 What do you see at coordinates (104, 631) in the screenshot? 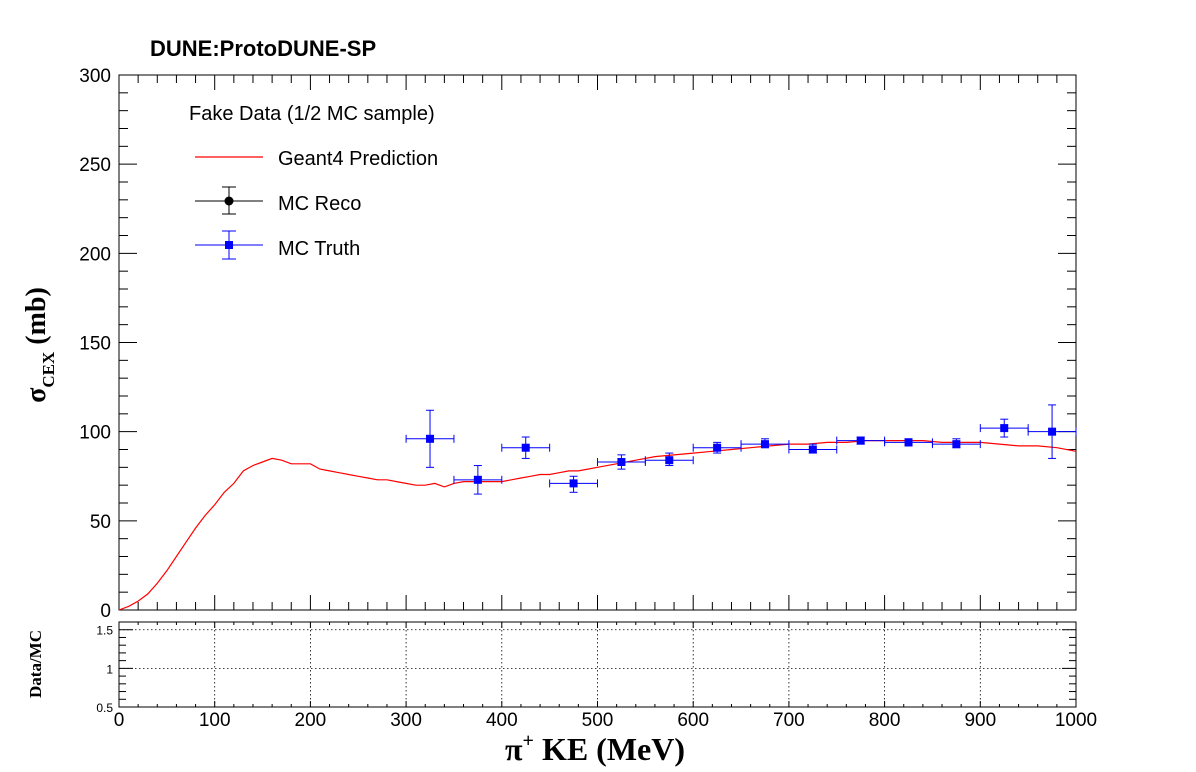
I see `ratio-y-tick-label: 1.5` at bounding box center [104, 631].